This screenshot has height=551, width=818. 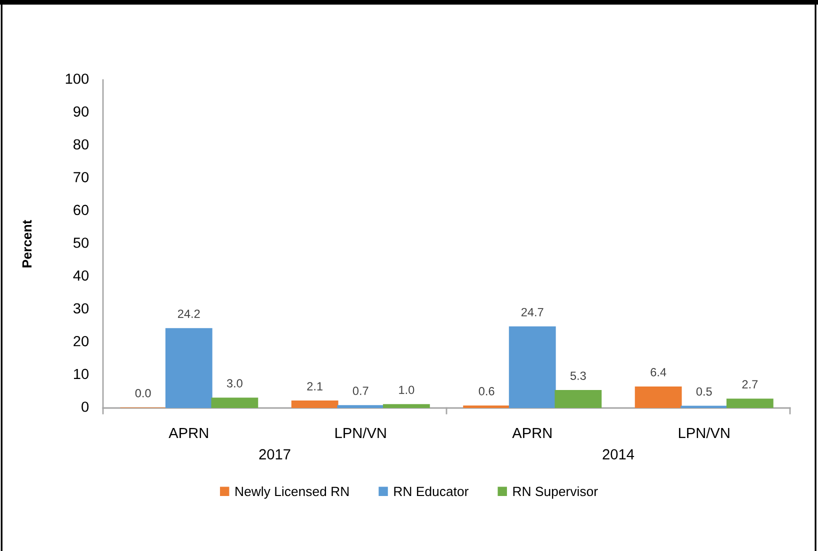 What do you see at coordinates (234, 383) in the screenshot?
I see `data-label: 3.0` at bounding box center [234, 383].